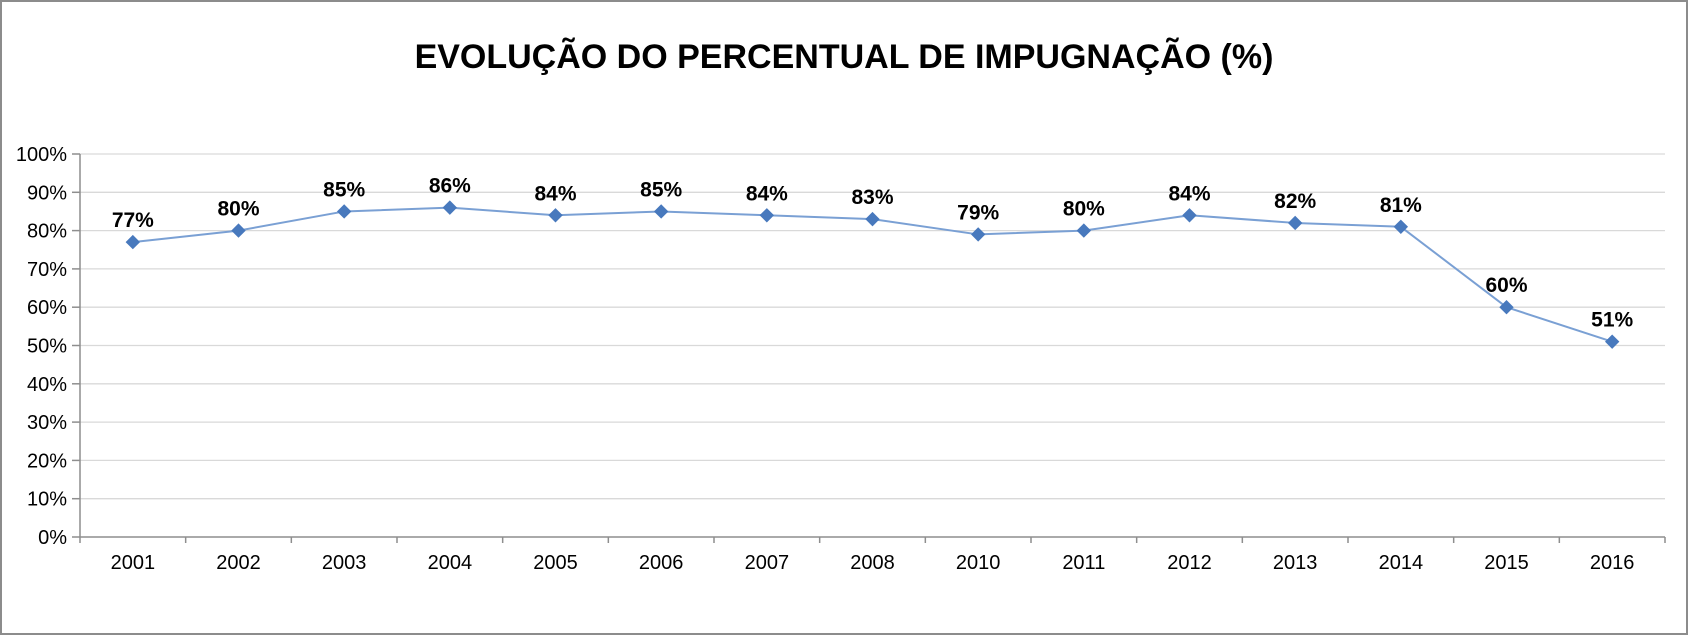 The image size is (1688, 635). I want to click on y-tick-label: 80%, so click(47, 232).